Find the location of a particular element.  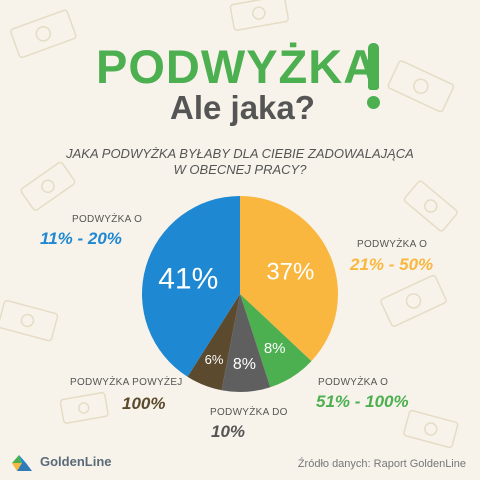

pie-value-label-pow100: 6% is located at coordinates (214, 359).